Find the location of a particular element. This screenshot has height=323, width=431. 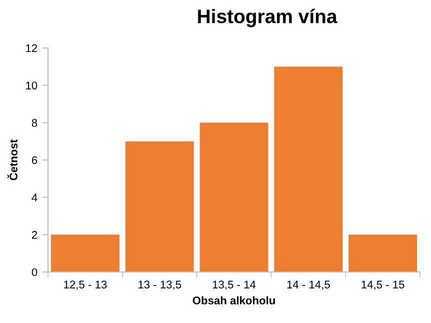

y-tick-label: 10 is located at coordinates (32, 86).